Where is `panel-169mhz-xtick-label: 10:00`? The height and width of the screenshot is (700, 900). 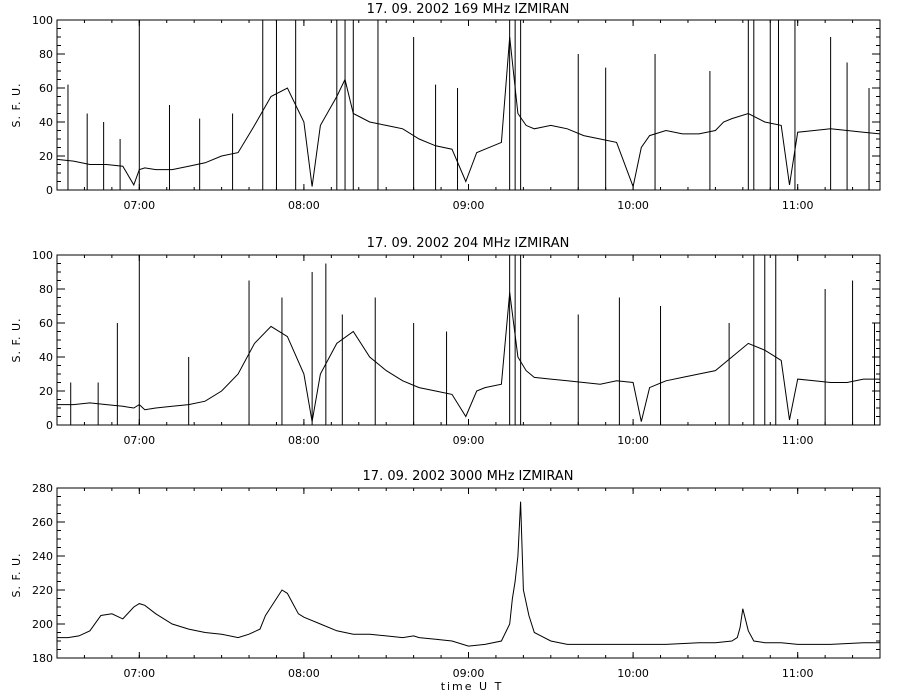 panel-169mhz-xtick-label: 10:00 is located at coordinates (633, 205).